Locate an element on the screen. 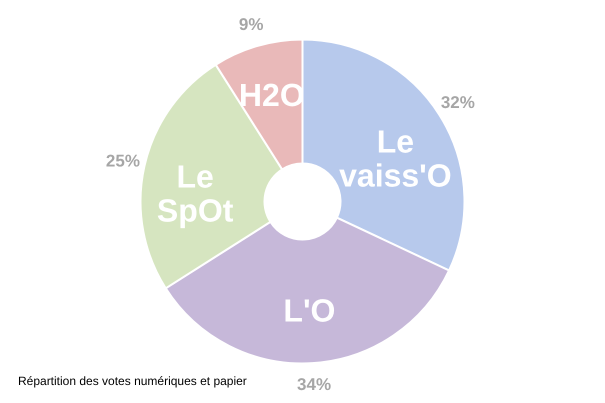  slice-label: H2O is located at coordinates (271, 94).